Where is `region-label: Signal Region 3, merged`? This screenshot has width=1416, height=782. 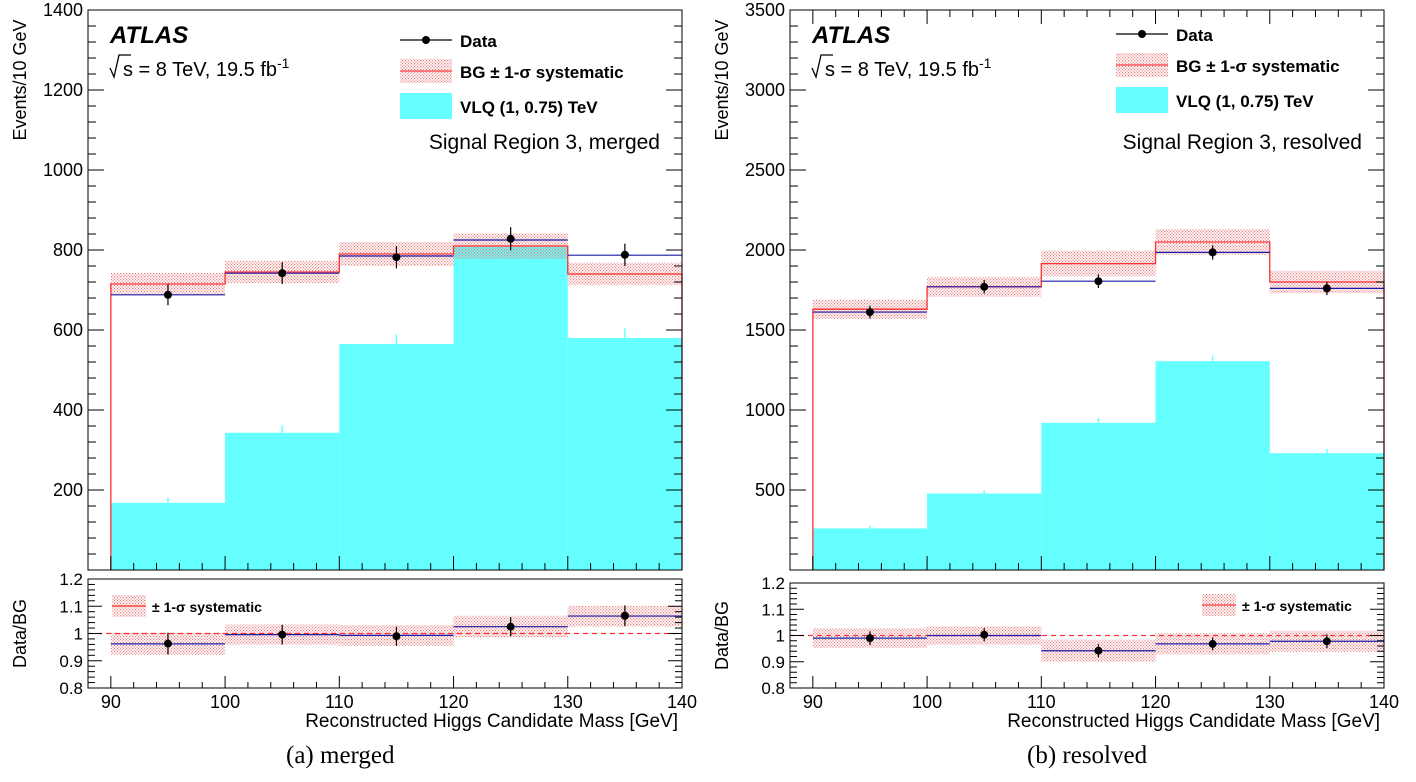
region-label: Signal Region 3, merged is located at coordinates (544, 142).